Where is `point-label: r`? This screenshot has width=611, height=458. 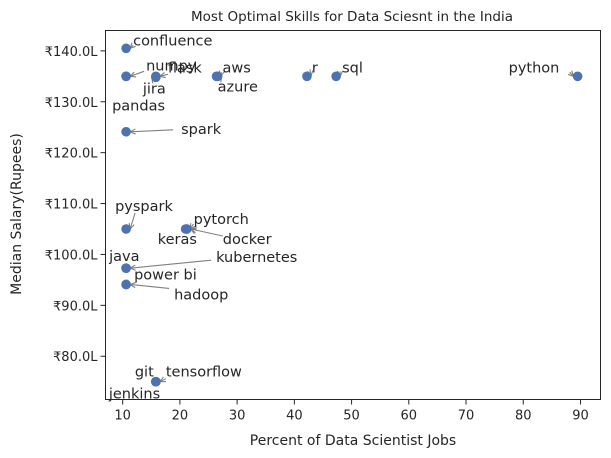
point-label: r is located at coordinates (315, 68).